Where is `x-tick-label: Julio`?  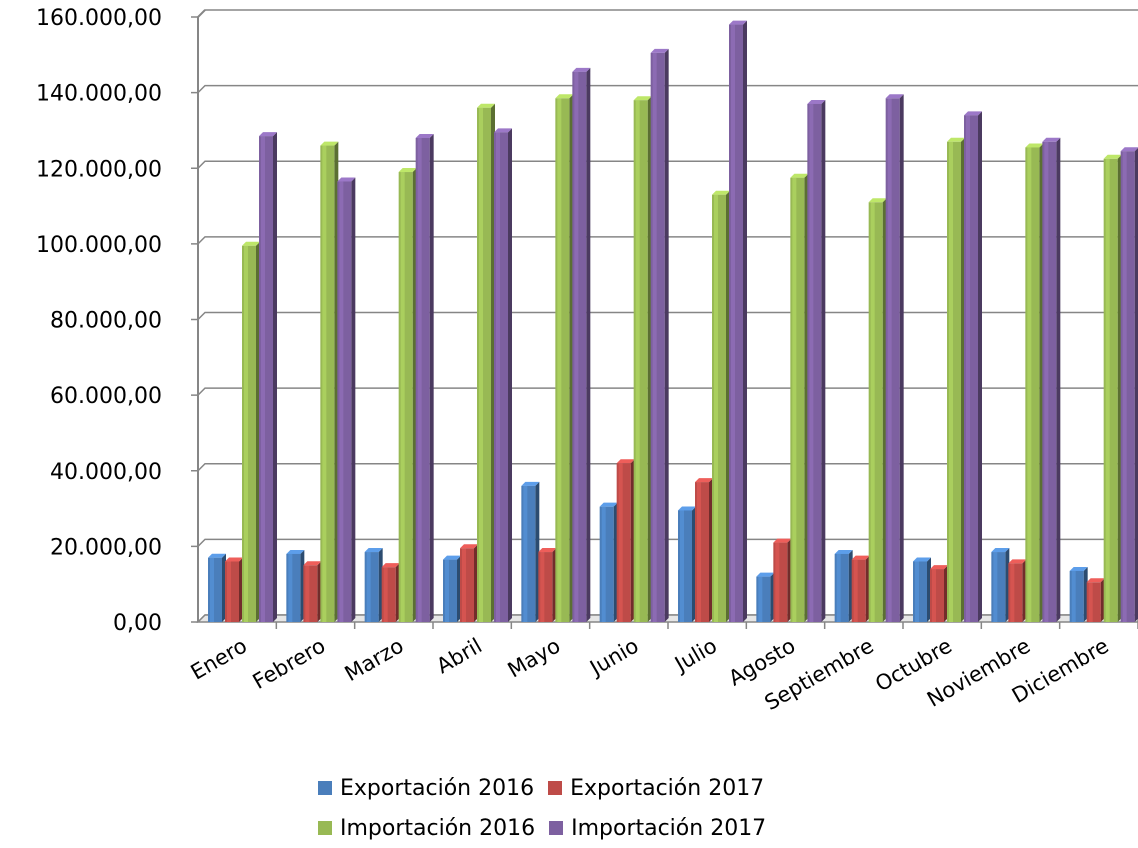 x-tick-label: Julio is located at coordinates (695, 656).